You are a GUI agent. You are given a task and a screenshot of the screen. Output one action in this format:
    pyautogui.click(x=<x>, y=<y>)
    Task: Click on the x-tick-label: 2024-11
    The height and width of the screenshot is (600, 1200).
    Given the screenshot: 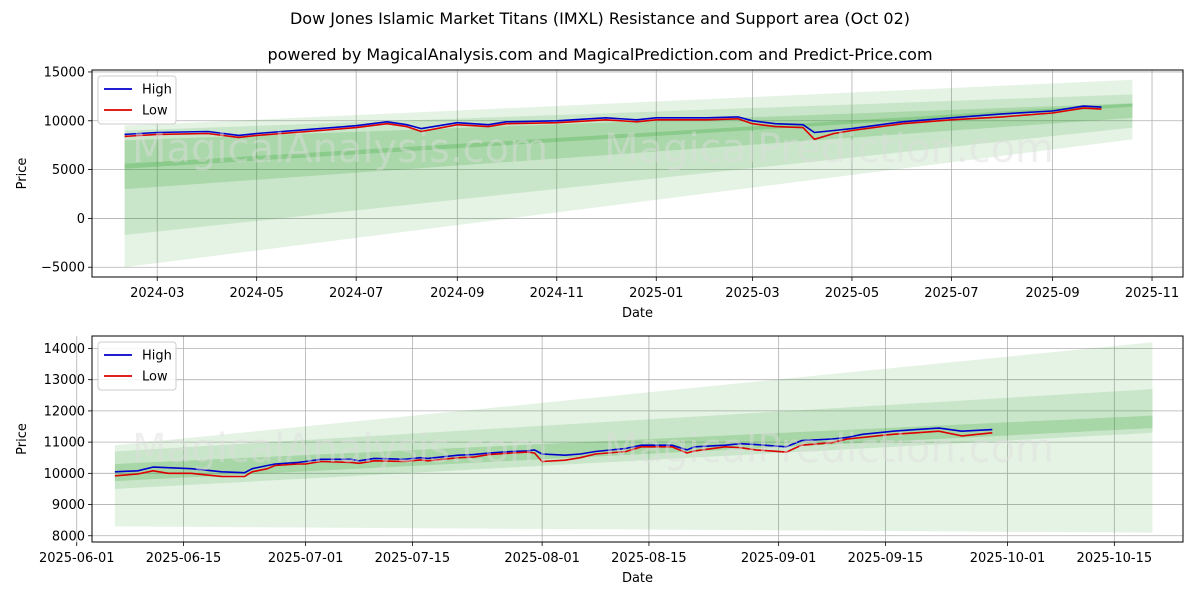 What is the action you would take?
    pyautogui.click(x=557, y=293)
    